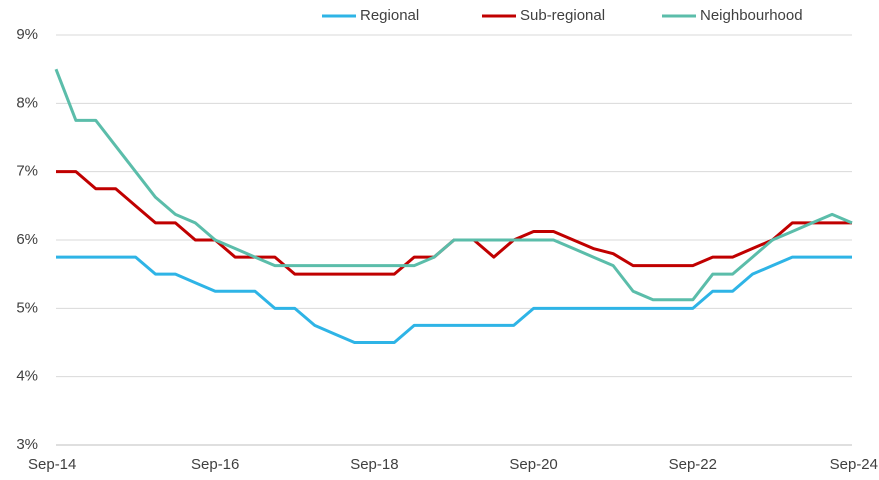 The height and width of the screenshot is (480, 879). What do you see at coordinates (27, 307) in the screenshot?
I see `y-tick-label: 5%` at bounding box center [27, 307].